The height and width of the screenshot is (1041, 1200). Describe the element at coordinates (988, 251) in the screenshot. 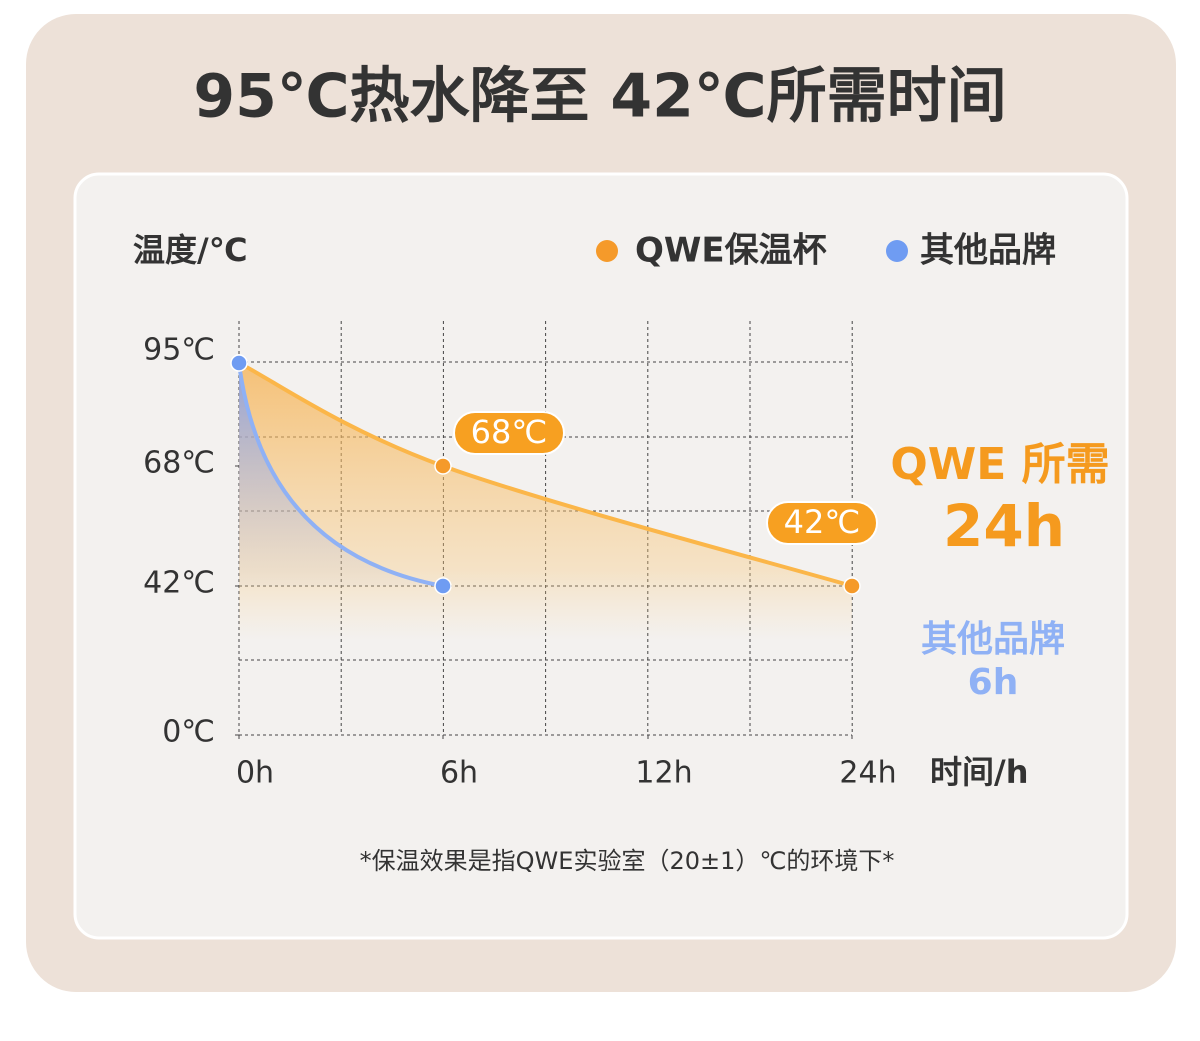

I see `legend-label: 其他品牌` at that location.